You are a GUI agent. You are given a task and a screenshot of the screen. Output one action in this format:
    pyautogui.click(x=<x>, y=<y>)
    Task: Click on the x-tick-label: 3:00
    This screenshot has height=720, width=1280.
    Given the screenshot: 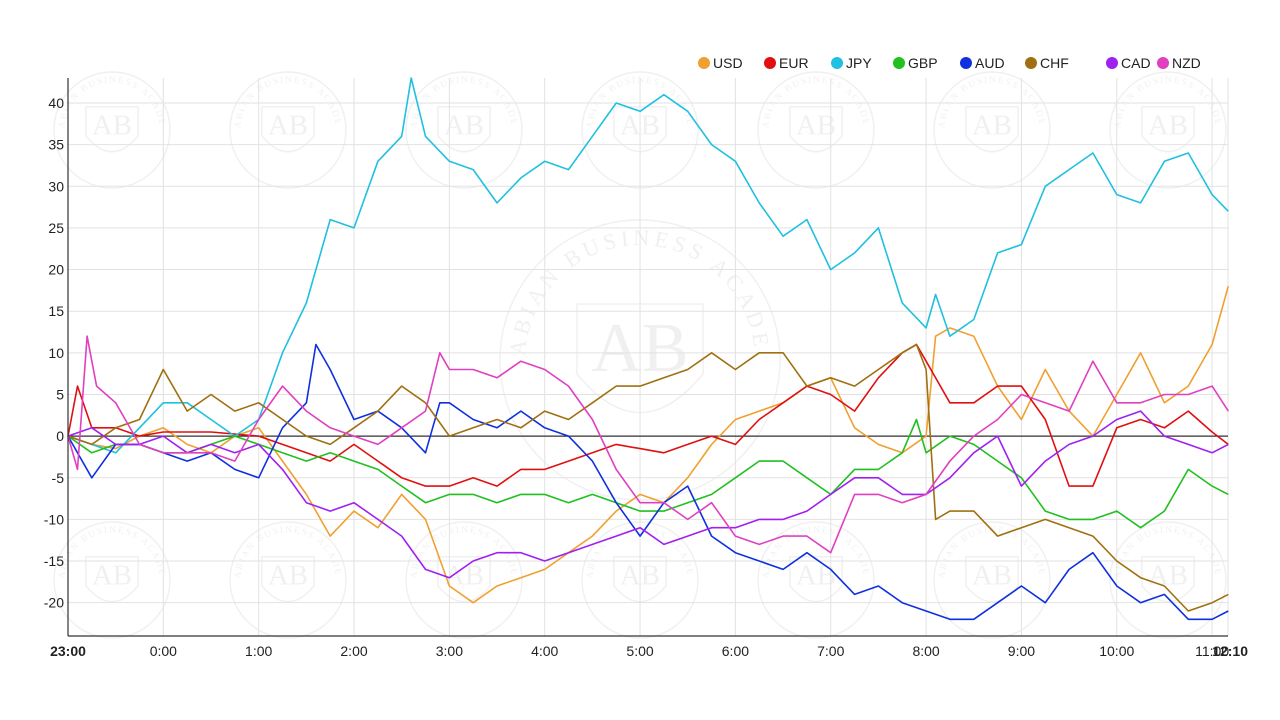 What is the action you would take?
    pyautogui.click(x=449, y=651)
    